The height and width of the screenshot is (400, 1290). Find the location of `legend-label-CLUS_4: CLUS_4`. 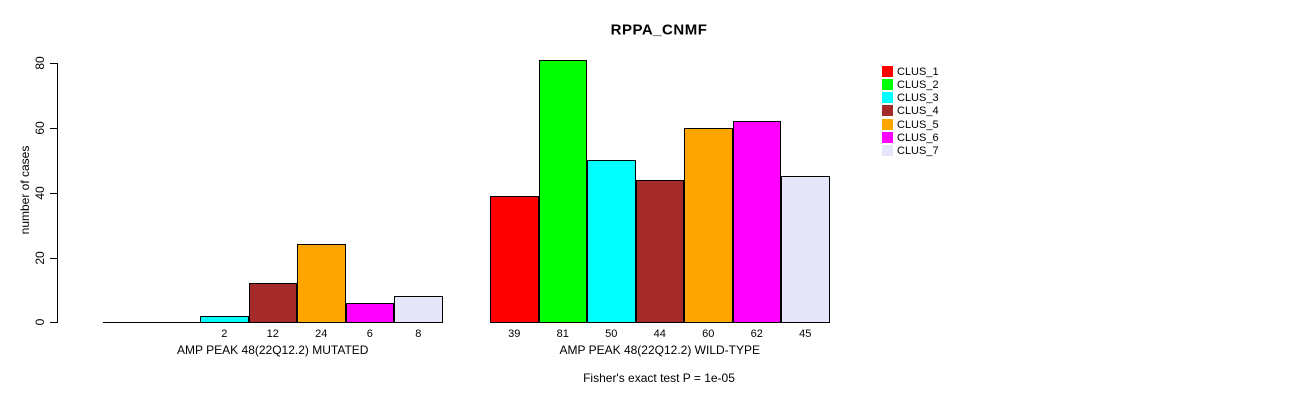

legend-label-CLUS_4: CLUS_4 is located at coordinates (918, 110).